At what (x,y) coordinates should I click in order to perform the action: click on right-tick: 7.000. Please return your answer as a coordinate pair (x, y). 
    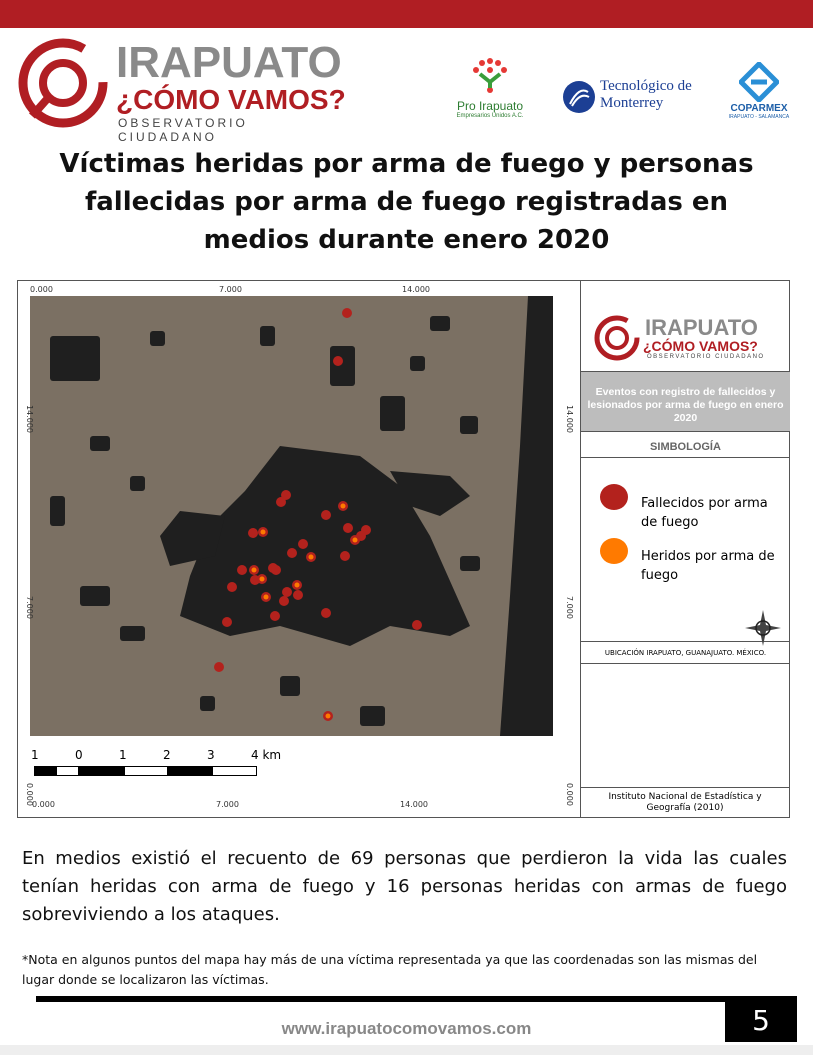
    Looking at the image, I should click on (569, 607).